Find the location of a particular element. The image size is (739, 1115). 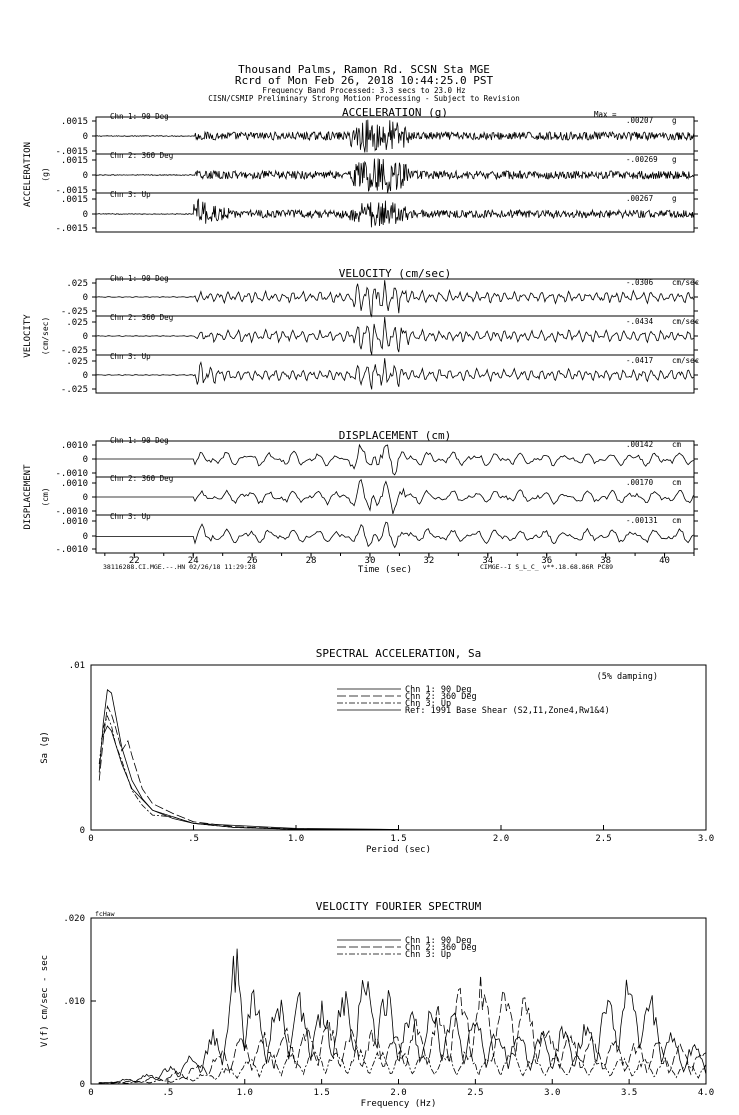

channel-max-value: .00142 is located at coordinates (639, 444).